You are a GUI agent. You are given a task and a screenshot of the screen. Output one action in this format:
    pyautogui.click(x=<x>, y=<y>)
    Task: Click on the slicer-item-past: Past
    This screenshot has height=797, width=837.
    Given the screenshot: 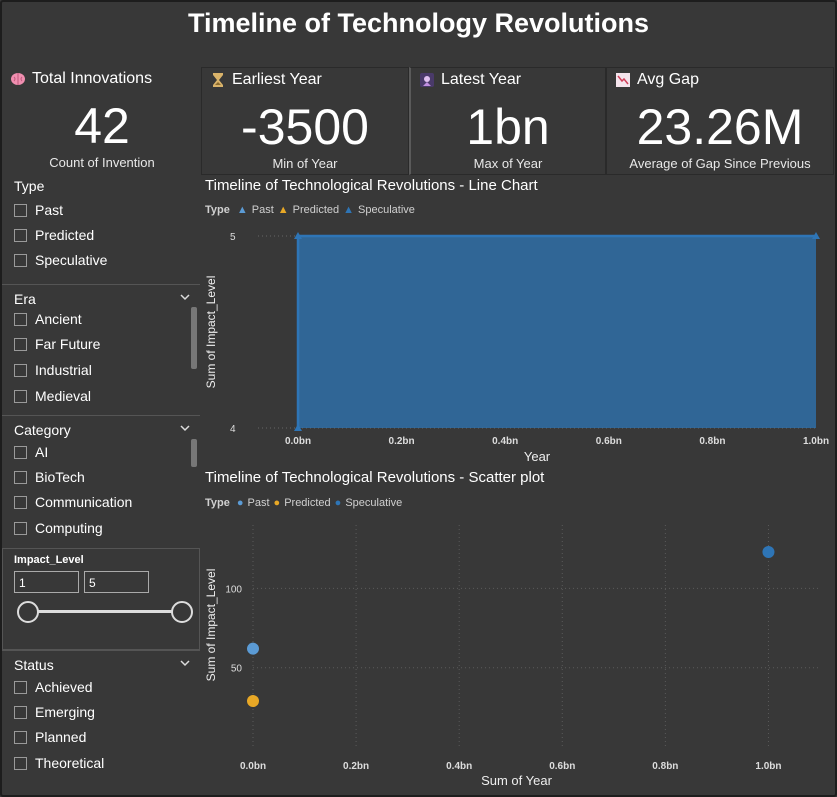 What is the action you would take?
    pyautogui.click(x=38, y=210)
    